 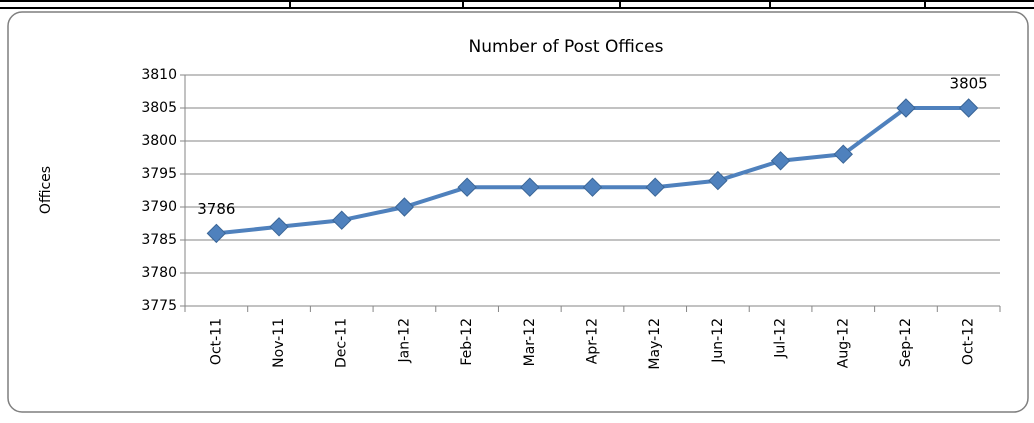 What do you see at coordinates (467, 342) in the screenshot?
I see `x-tick-label: Feb-12` at bounding box center [467, 342].